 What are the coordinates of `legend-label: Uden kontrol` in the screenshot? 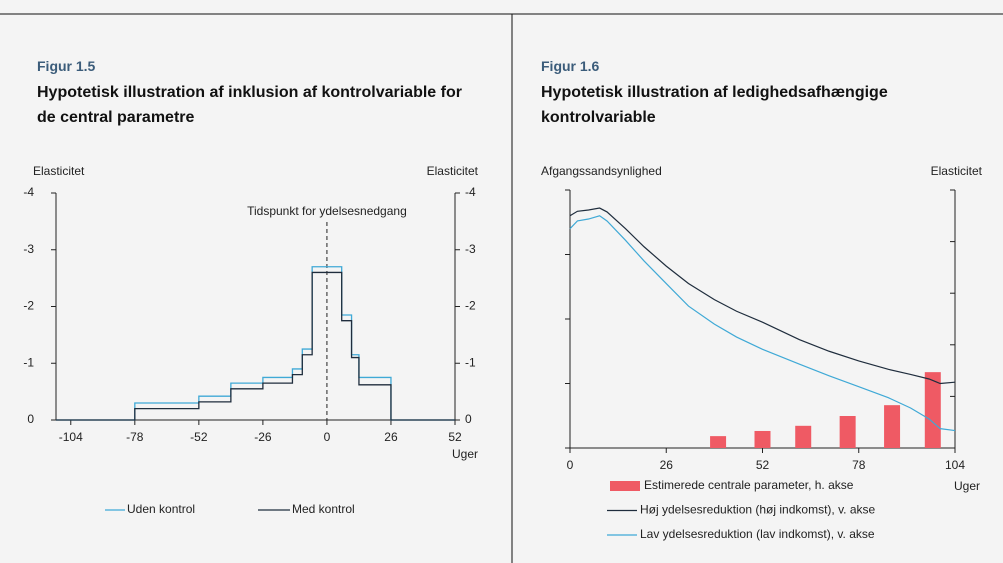 It's located at (161, 509).